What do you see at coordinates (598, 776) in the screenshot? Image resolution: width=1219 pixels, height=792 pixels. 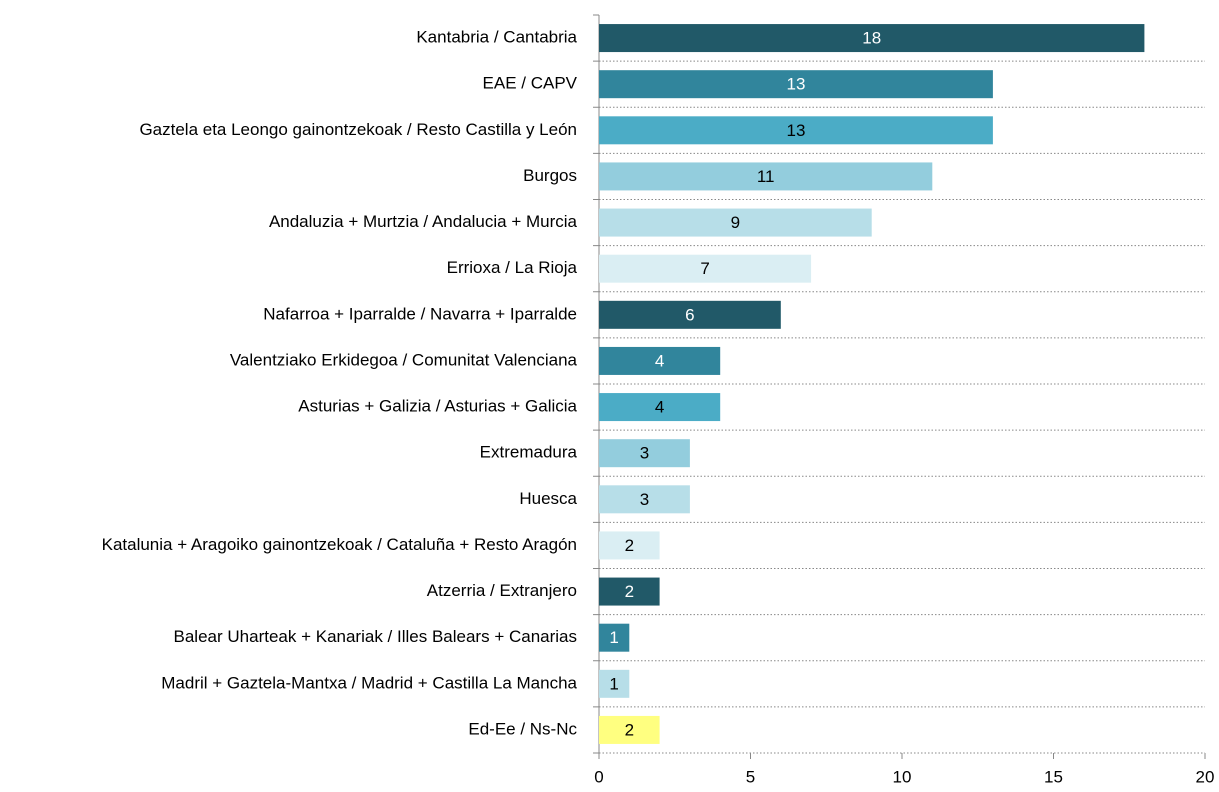 I see `x-tick-label: 0` at bounding box center [598, 776].